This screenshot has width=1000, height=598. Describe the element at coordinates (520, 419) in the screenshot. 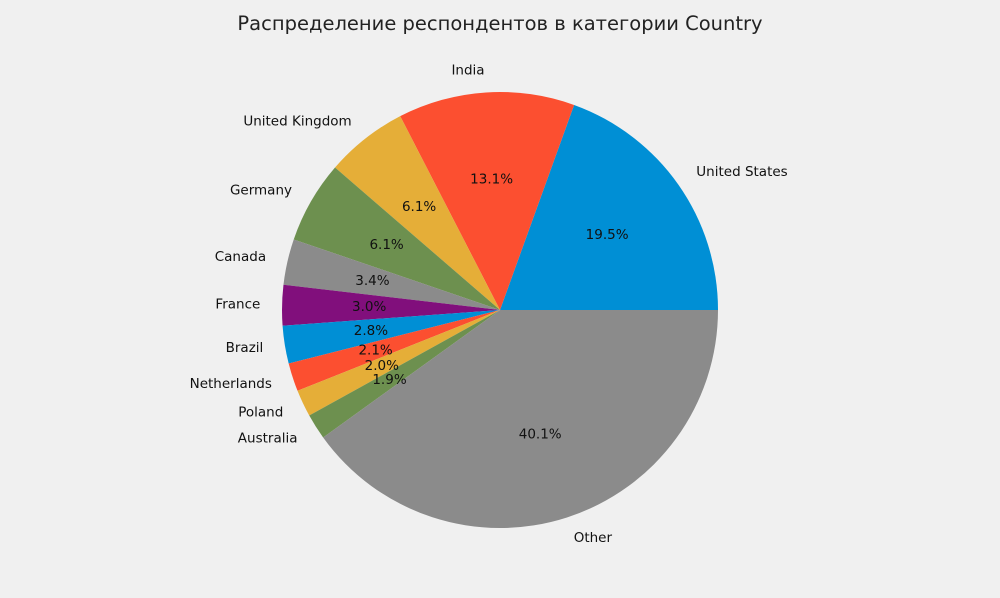

I see `pie-slice-other` at that location.